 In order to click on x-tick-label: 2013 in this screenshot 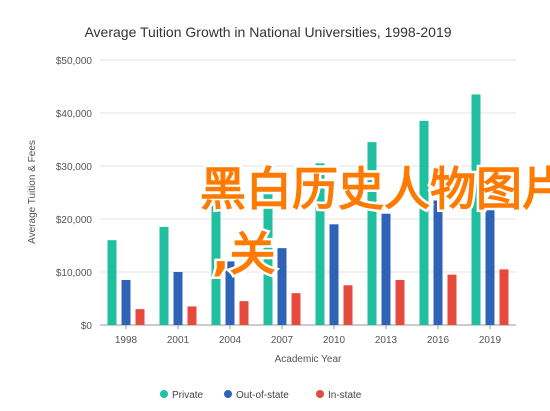, I will do `click(386, 340)`.